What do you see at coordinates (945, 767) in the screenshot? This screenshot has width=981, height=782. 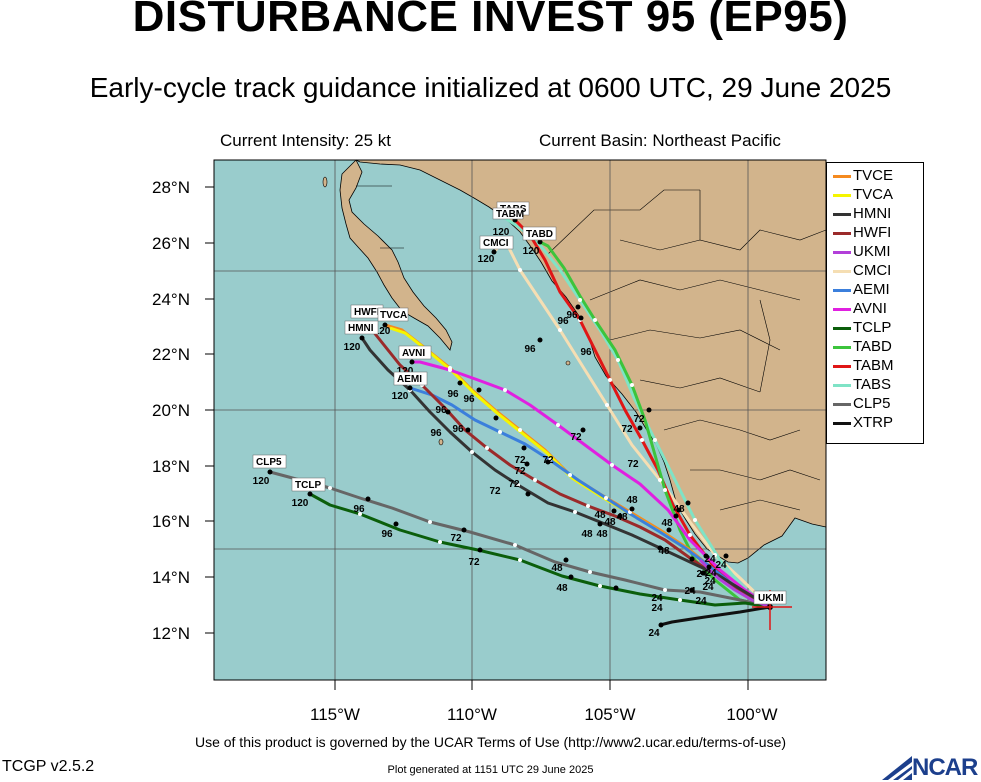 I see `ncar-logo-text: NCAR` at bounding box center [945, 767].